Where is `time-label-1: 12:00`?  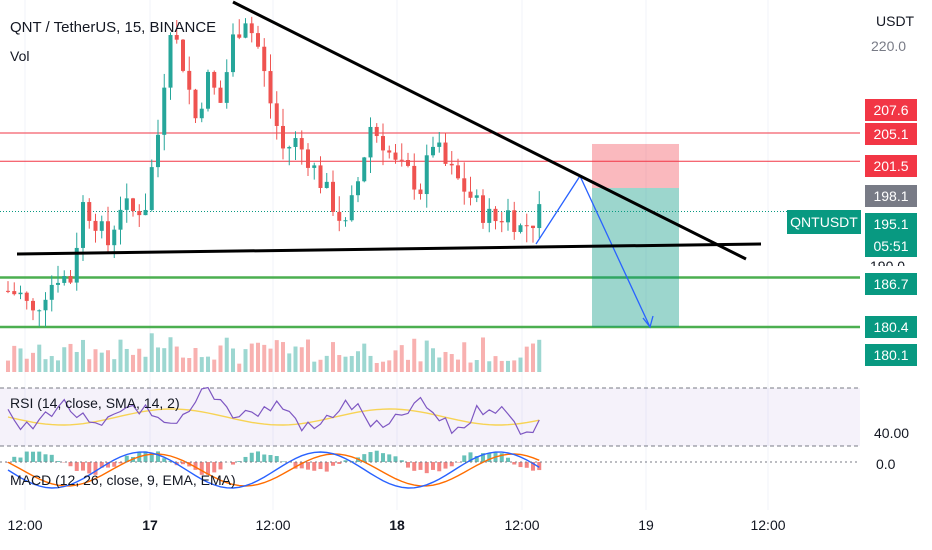
time-label-1: 12:00 is located at coordinates (25, 525).